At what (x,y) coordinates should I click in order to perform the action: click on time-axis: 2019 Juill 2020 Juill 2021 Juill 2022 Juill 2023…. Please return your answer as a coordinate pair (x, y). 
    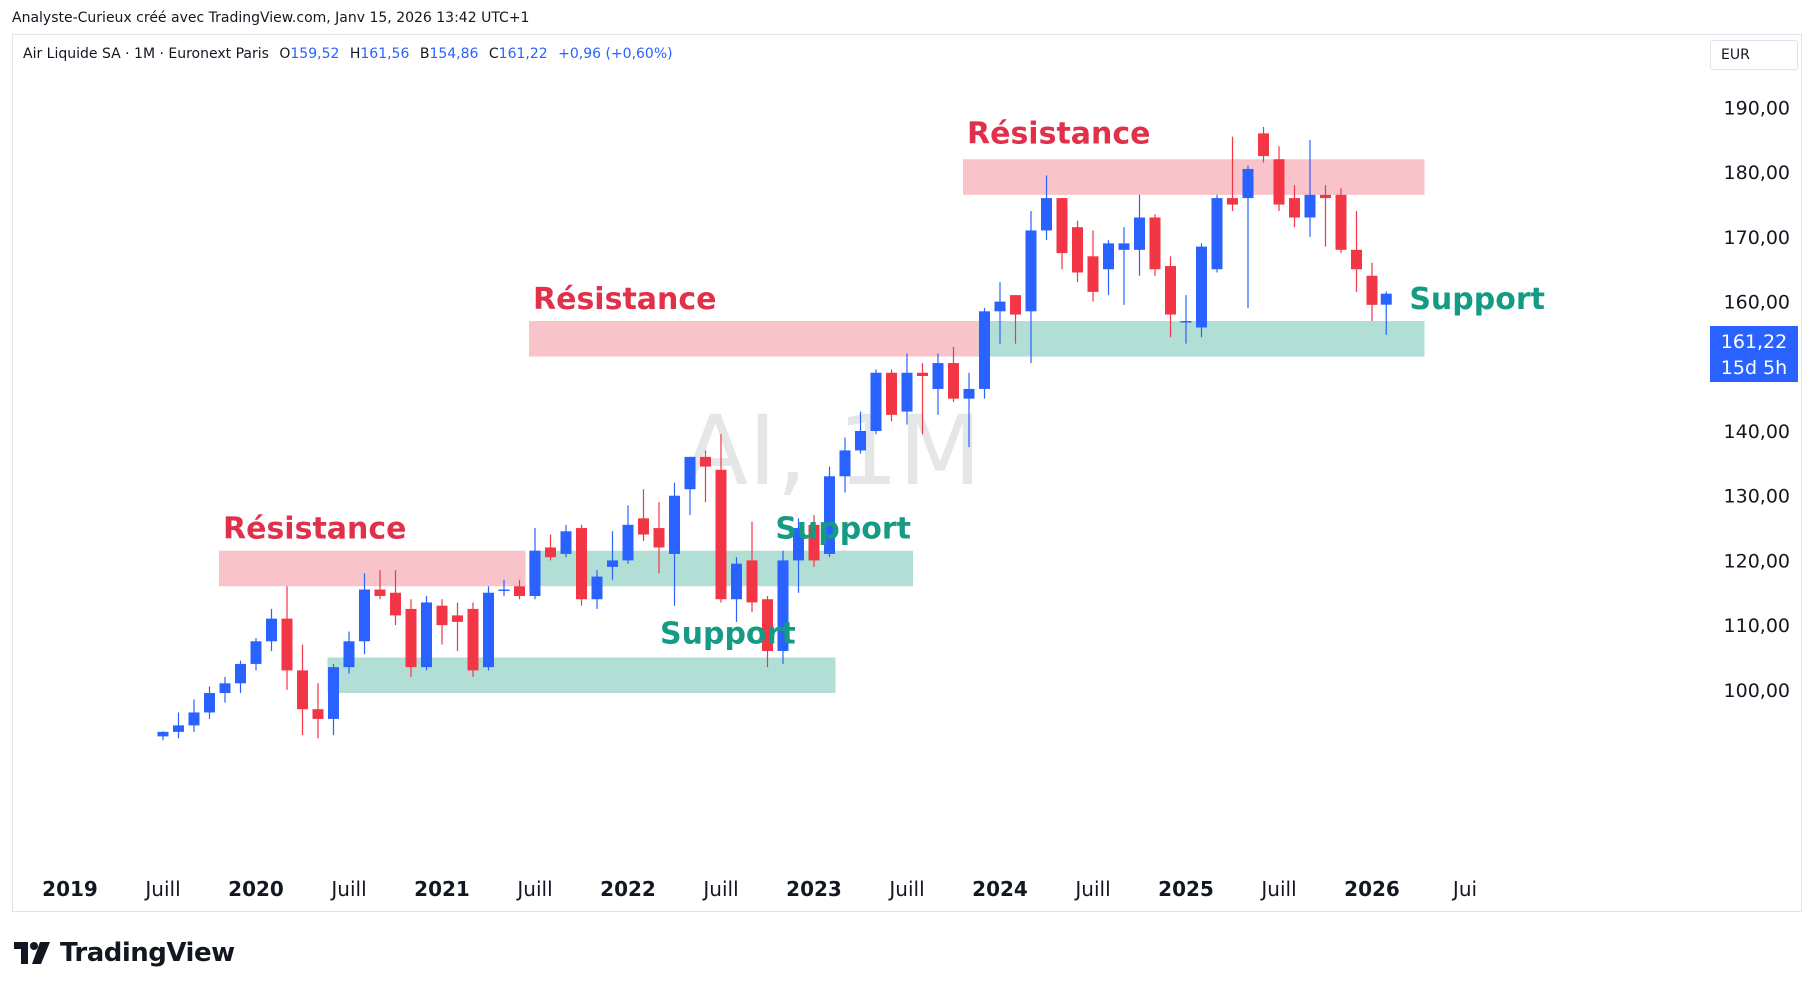
    Looking at the image, I should click on (759, 889).